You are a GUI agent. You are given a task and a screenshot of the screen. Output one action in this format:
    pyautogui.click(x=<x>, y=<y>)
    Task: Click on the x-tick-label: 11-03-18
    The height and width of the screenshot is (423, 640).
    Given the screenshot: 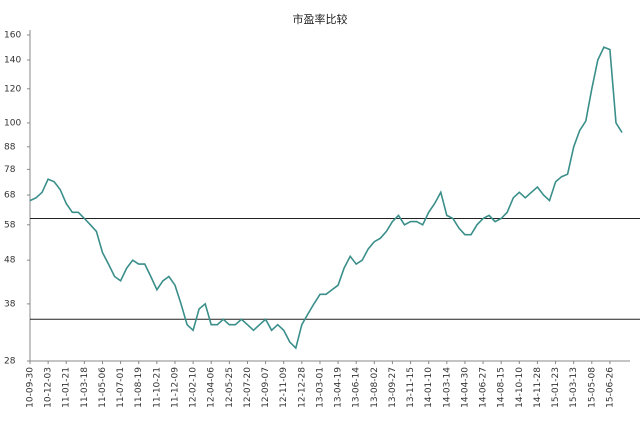 What is the action you would take?
    pyautogui.click(x=85, y=387)
    